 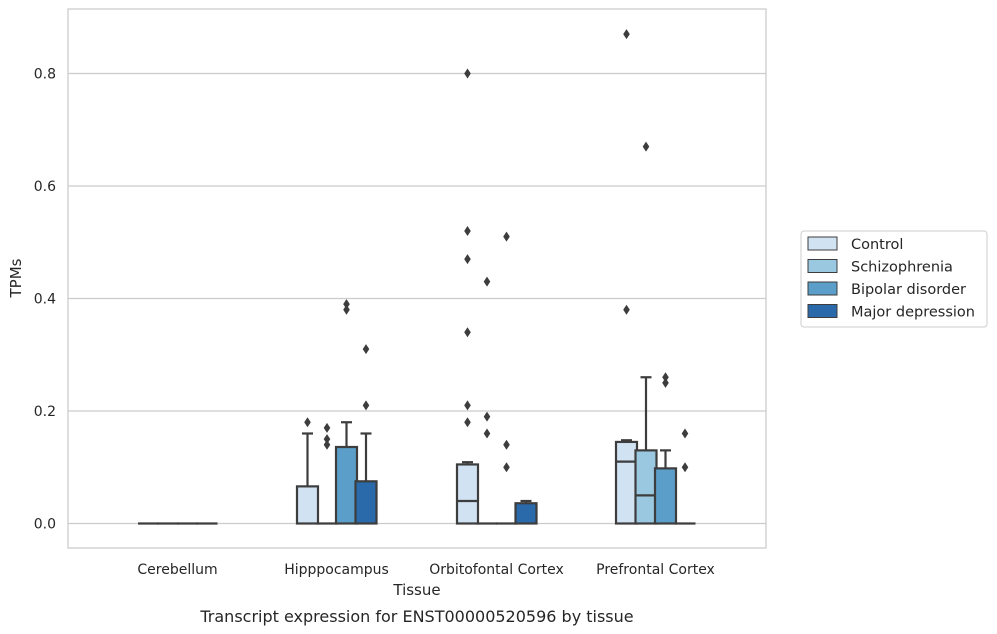 What do you see at coordinates (336, 570) in the screenshot?
I see `x-tick-label: Hipppocampus` at bounding box center [336, 570].